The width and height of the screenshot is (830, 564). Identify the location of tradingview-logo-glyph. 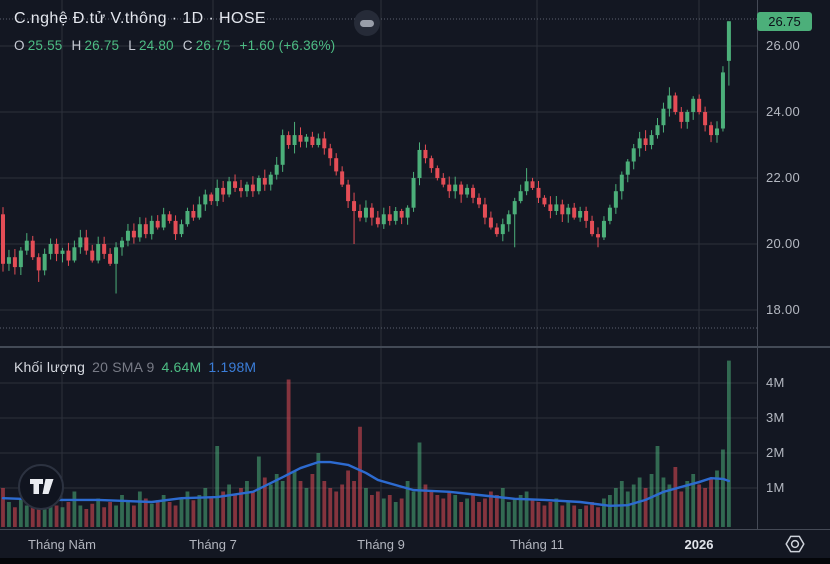
(42, 486).